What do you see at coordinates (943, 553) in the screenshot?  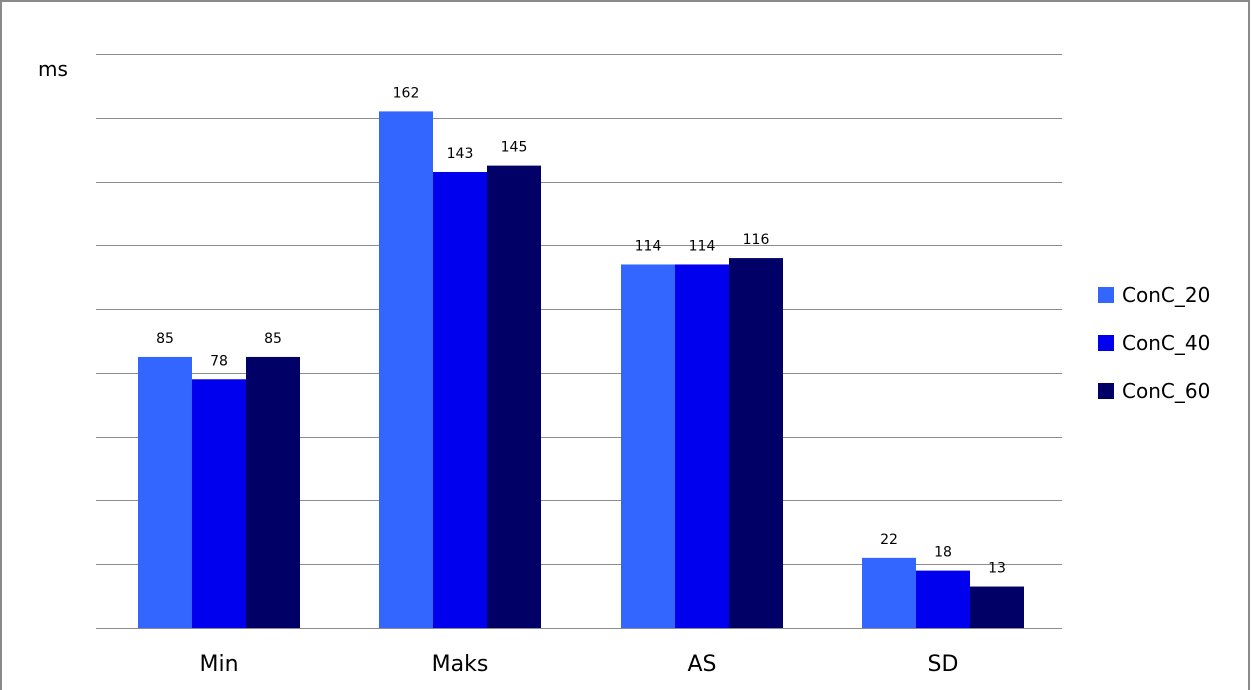 I see `data-label: 18` at bounding box center [943, 553].